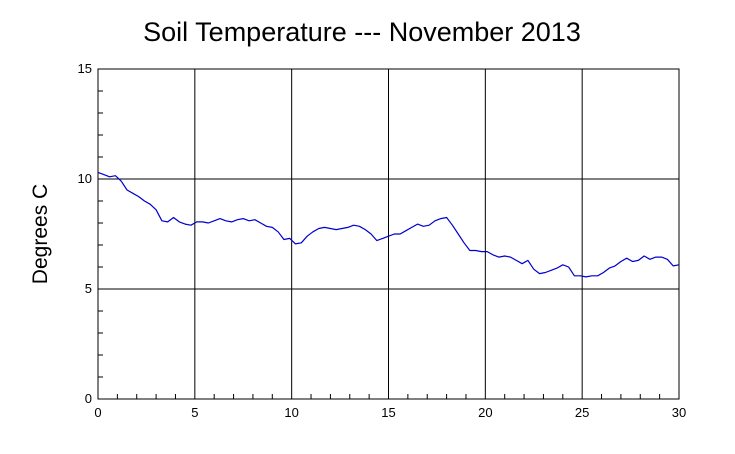 This screenshot has height=454, width=735. What do you see at coordinates (40, 234) in the screenshot?
I see `y-axis-label: Degrees C` at bounding box center [40, 234].